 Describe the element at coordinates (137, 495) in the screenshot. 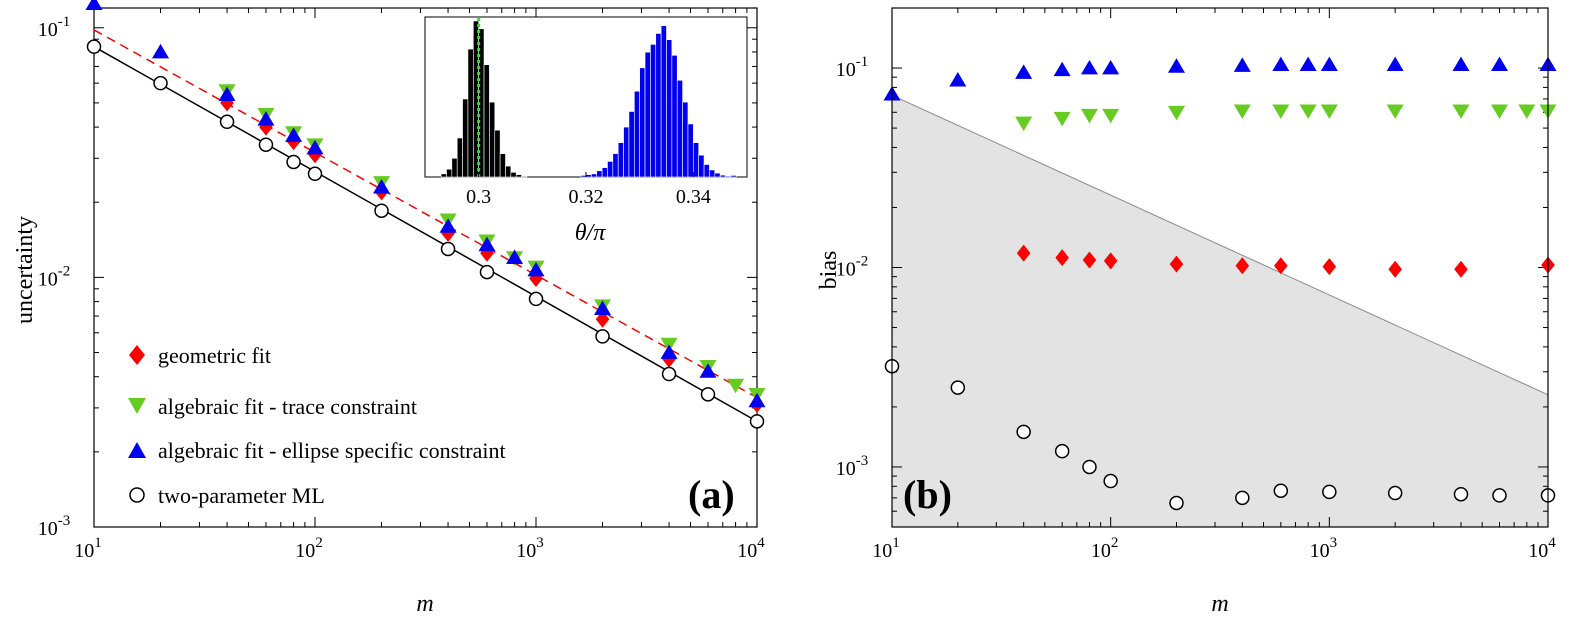

I see `legend-marker-two-parameter-ml` at that location.